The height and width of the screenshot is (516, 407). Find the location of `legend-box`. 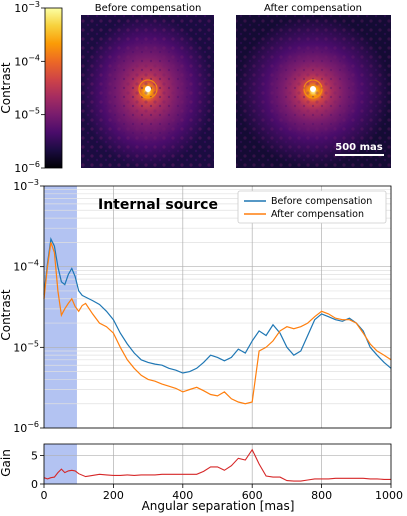

legend-box is located at coordinates (312, 207).